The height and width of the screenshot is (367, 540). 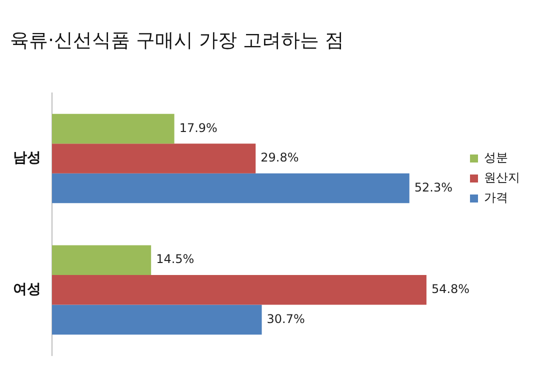 What do you see at coordinates (285, 319) in the screenshot?
I see `data-label: 30.7%` at bounding box center [285, 319].